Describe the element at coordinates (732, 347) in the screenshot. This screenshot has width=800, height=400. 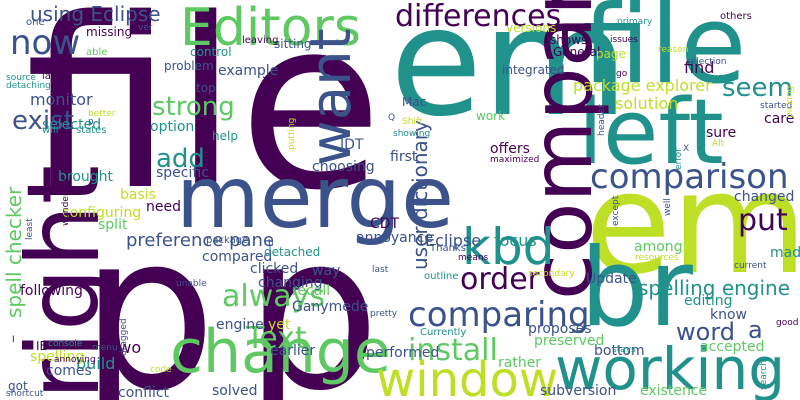
I see `cloud-word: accepted` at that location.